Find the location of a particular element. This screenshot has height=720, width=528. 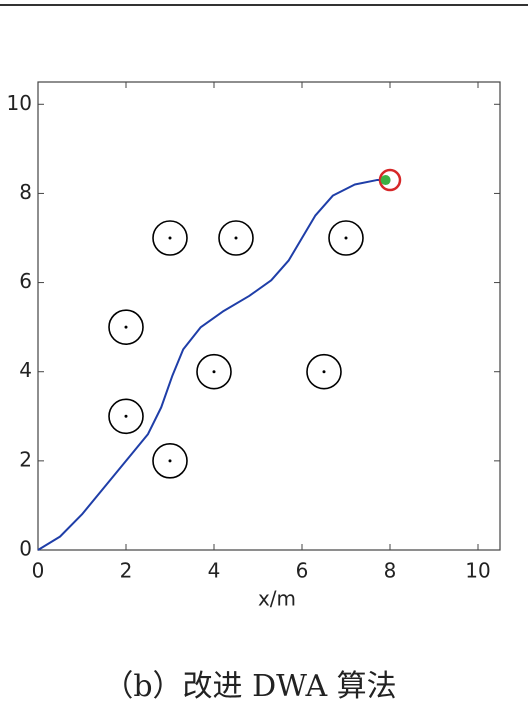

x-tick-label: 4 is located at coordinates (214, 571).